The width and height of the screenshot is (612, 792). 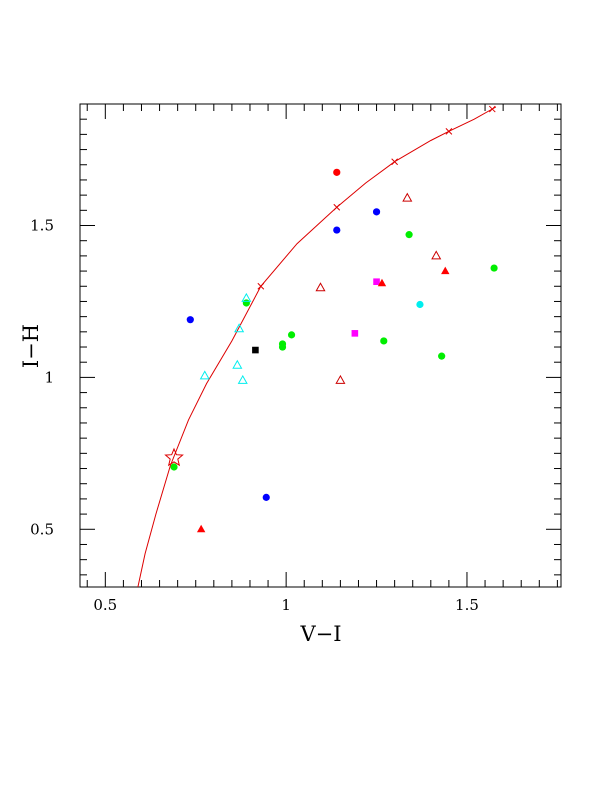 I want to click on y-tick-label: 0.5, so click(x=42, y=529).